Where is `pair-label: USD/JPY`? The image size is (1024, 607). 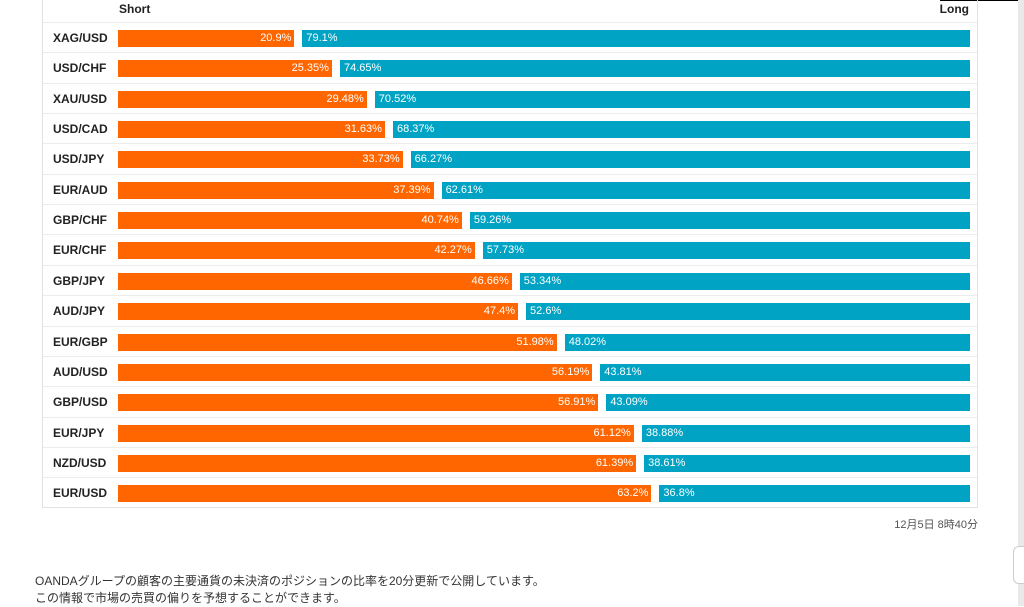 pair-label: USD/JPY is located at coordinates (79, 159).